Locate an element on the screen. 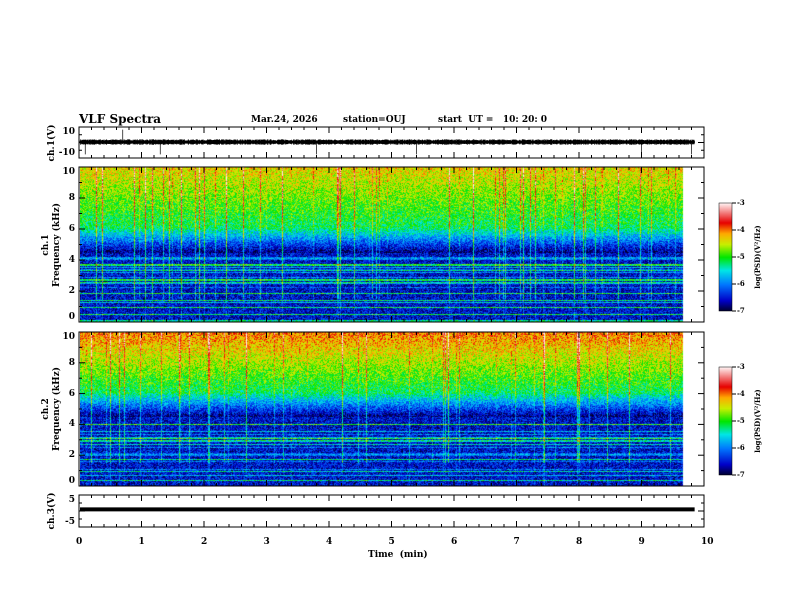 This screenshot has width=792, height=612. x-tick-label: 3 is located at coordinates (266, 542).